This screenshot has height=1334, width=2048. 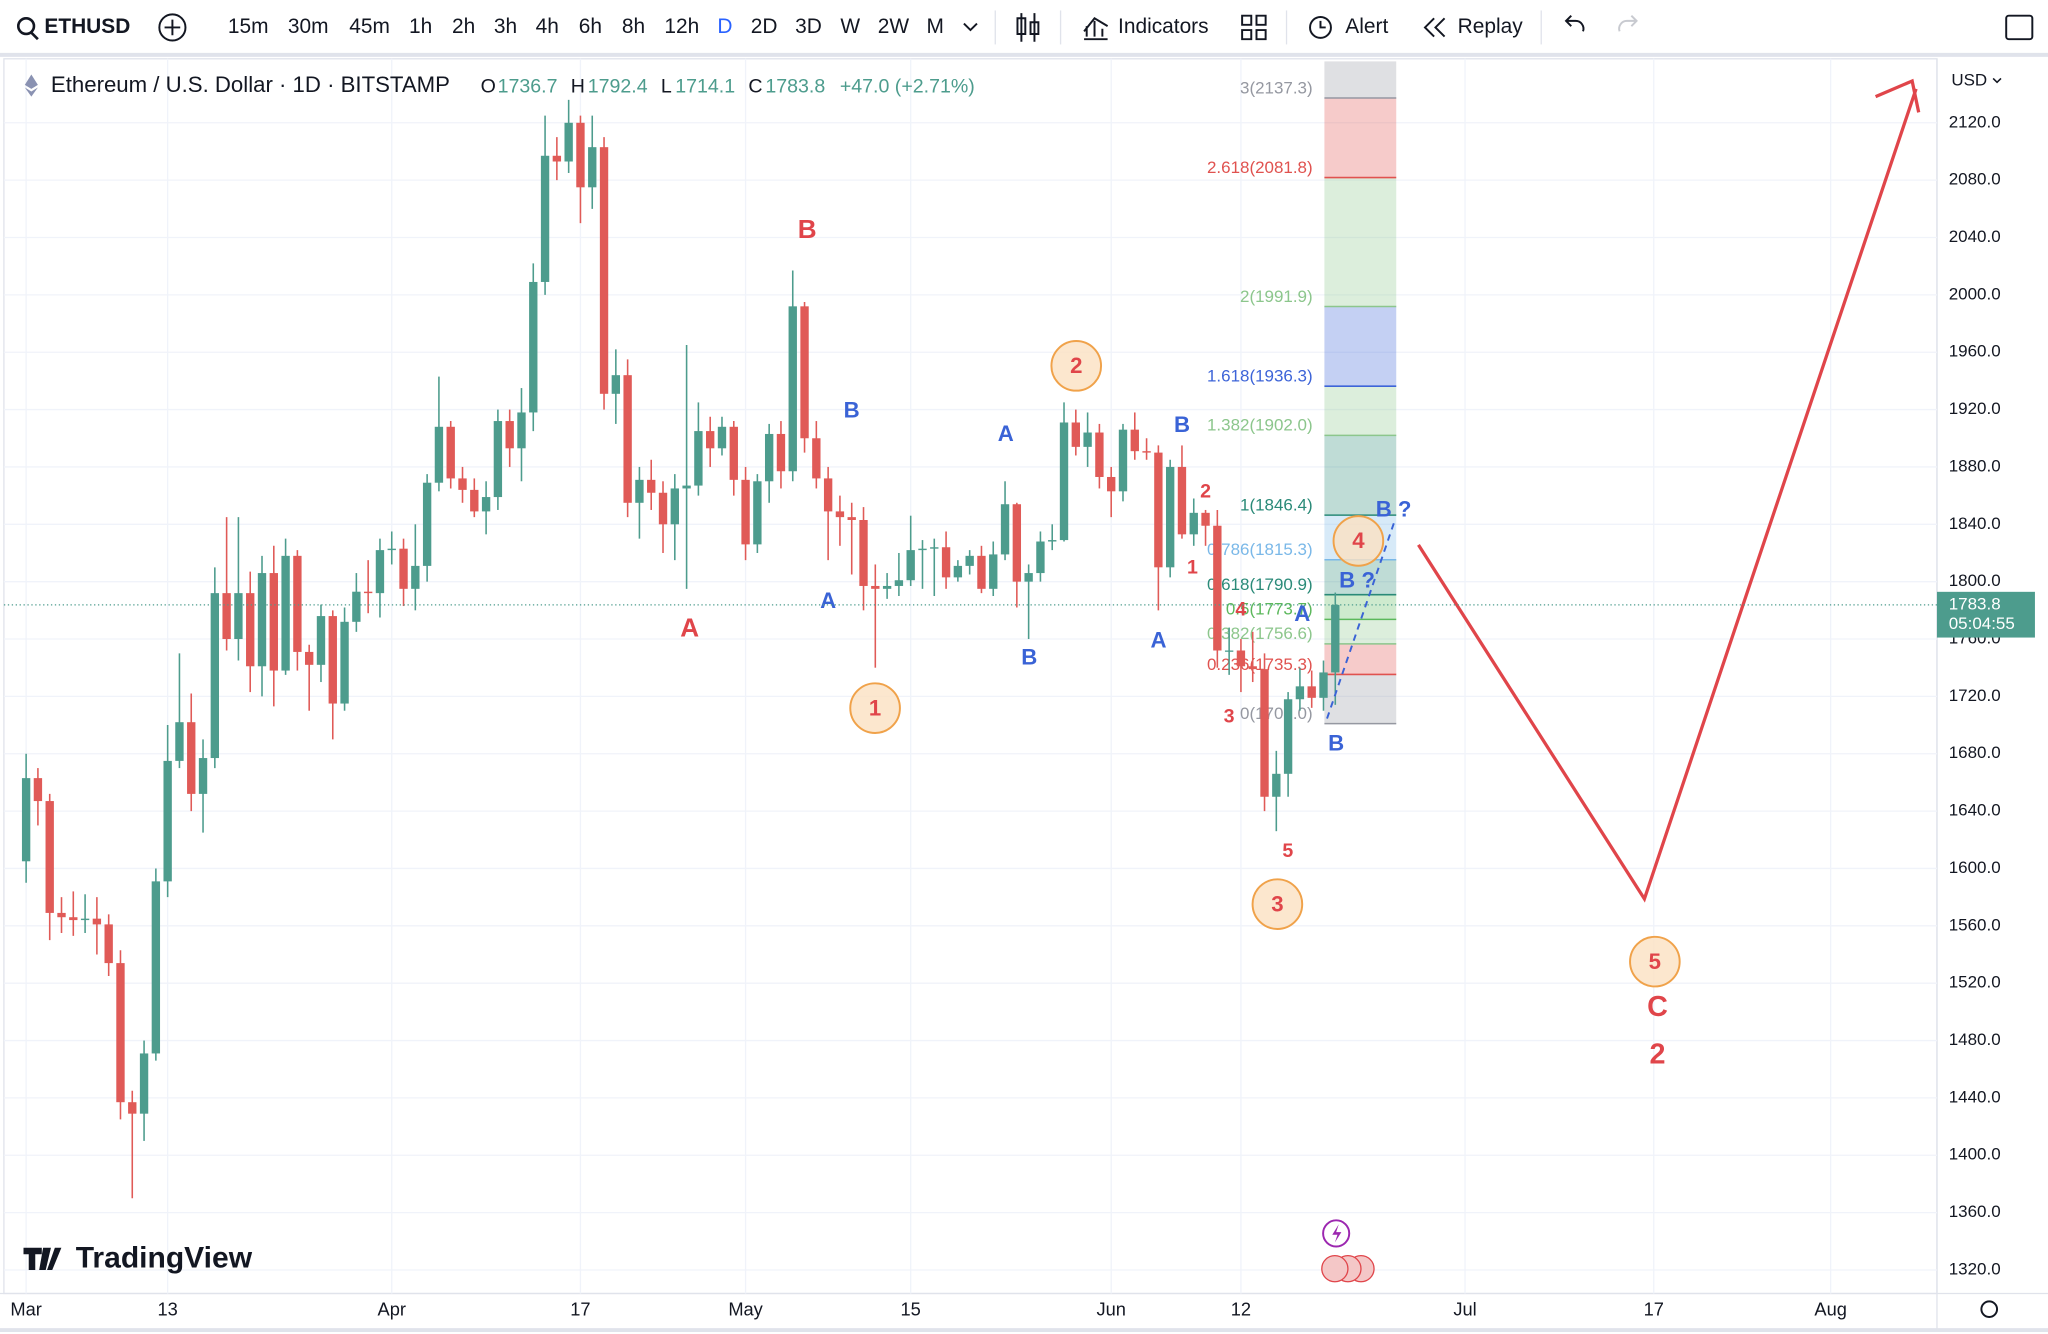 I want to click on redo, so click(x=1628, y=23).